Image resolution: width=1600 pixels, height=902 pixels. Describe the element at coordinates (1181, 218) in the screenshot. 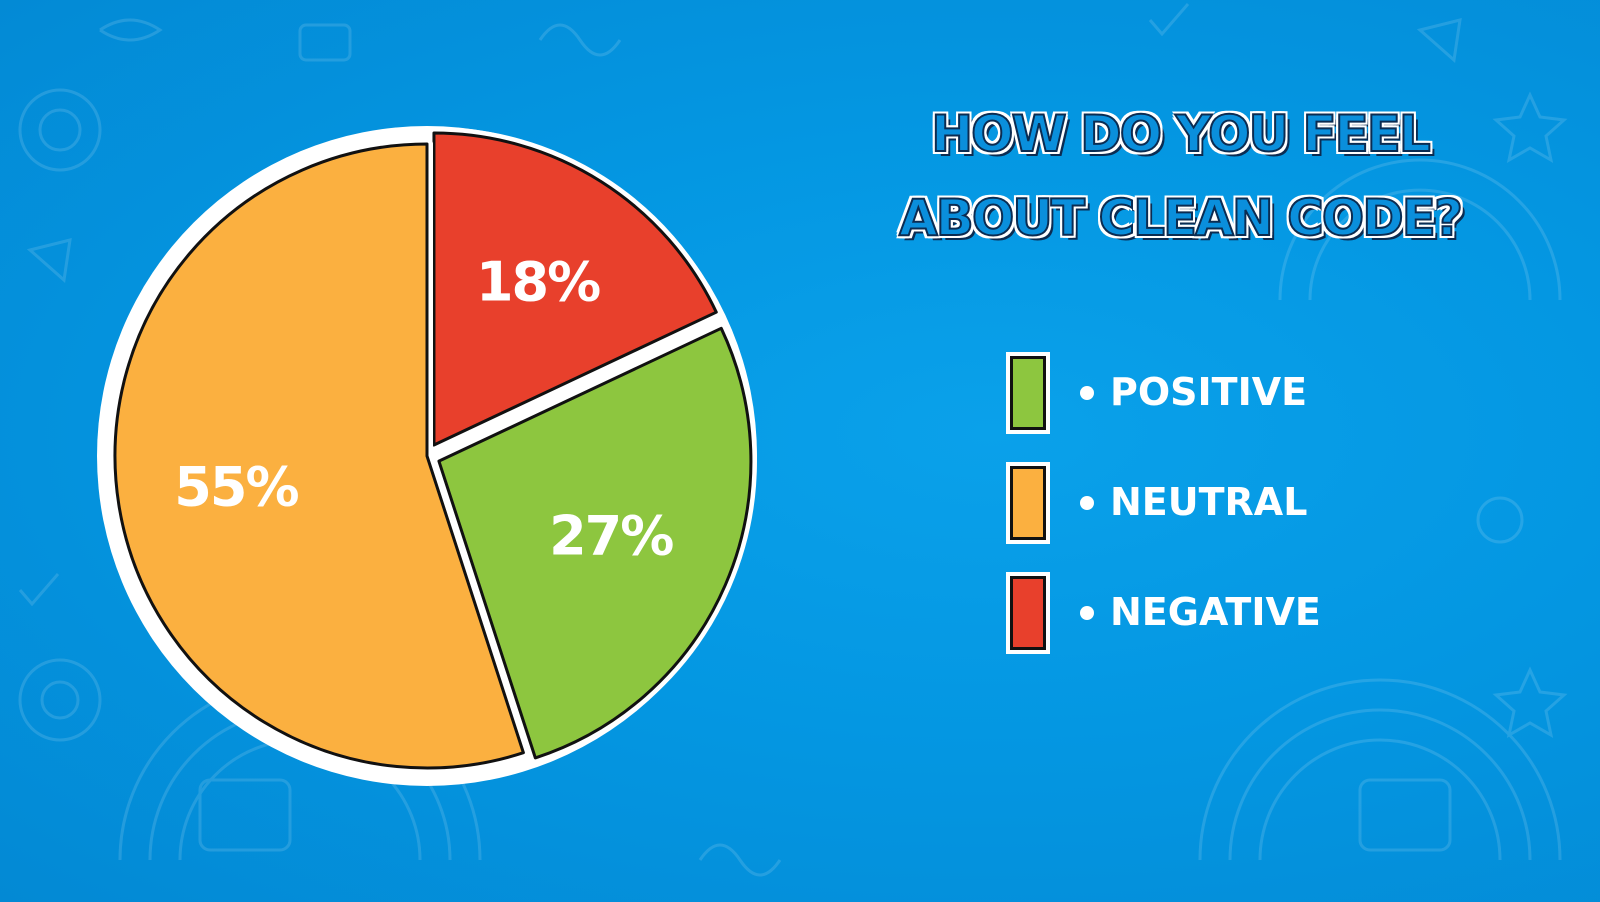

I see `chart-title-line-2: ABOUT CLEAN CODE?` at that location.